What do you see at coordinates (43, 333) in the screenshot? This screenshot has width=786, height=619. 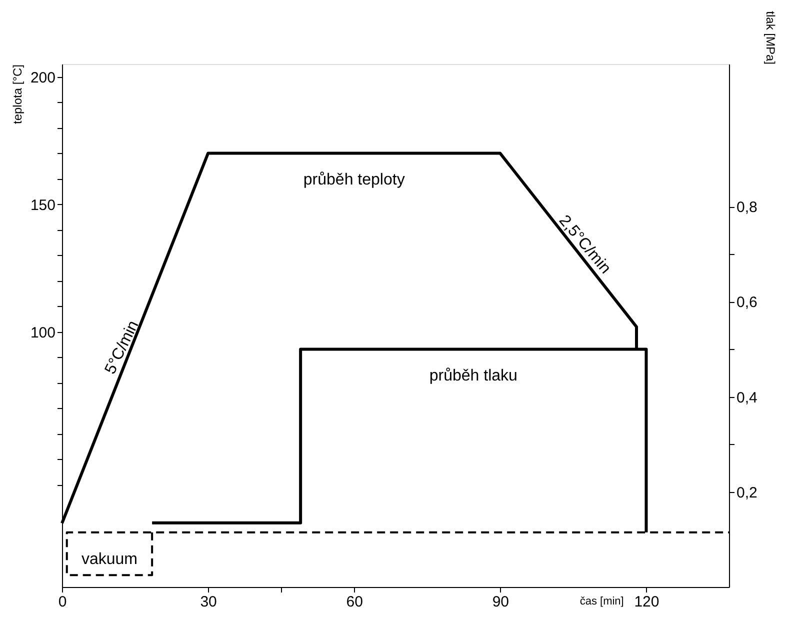 I see `y-tick-label: 100` at bounding box center [43, 333].